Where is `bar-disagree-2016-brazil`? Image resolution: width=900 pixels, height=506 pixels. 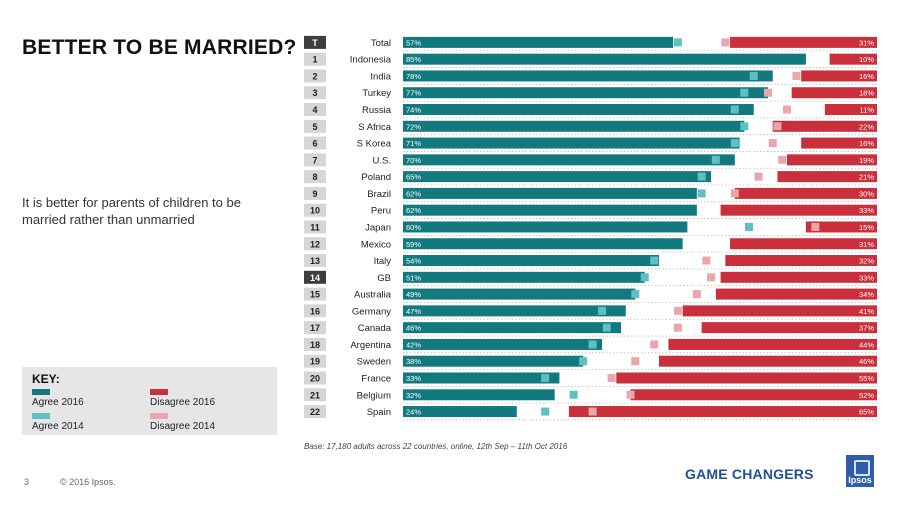 bar-disagree-2016-brazil is located at coordinates (805, 193).